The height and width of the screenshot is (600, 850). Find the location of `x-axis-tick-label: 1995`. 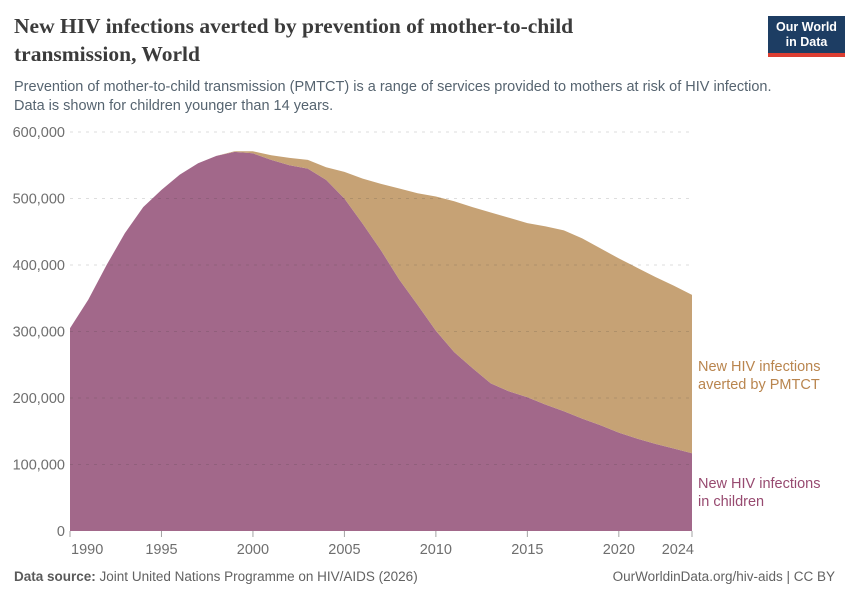

x-axis-tick-label: 1995 is located at coordinates (161, 550).